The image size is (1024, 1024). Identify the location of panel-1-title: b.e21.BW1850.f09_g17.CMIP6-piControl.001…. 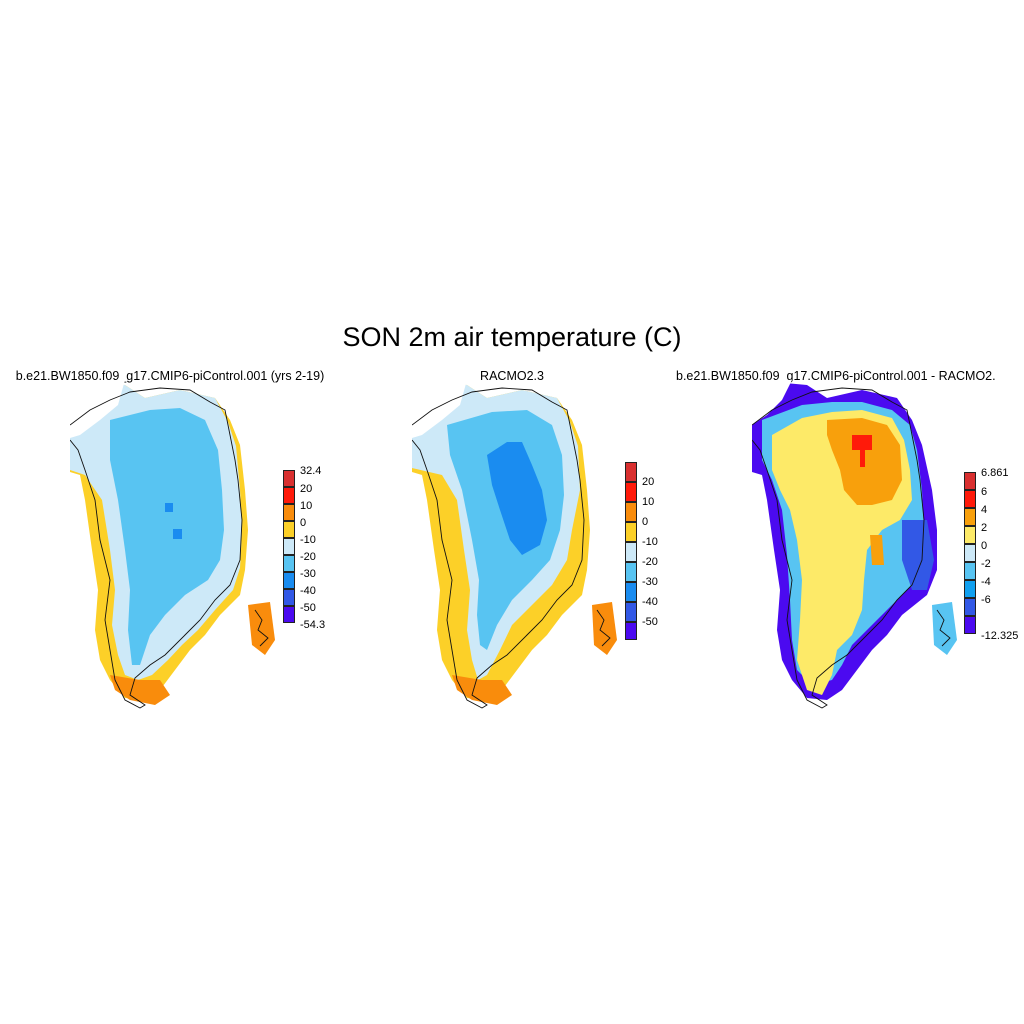
(170, 376).